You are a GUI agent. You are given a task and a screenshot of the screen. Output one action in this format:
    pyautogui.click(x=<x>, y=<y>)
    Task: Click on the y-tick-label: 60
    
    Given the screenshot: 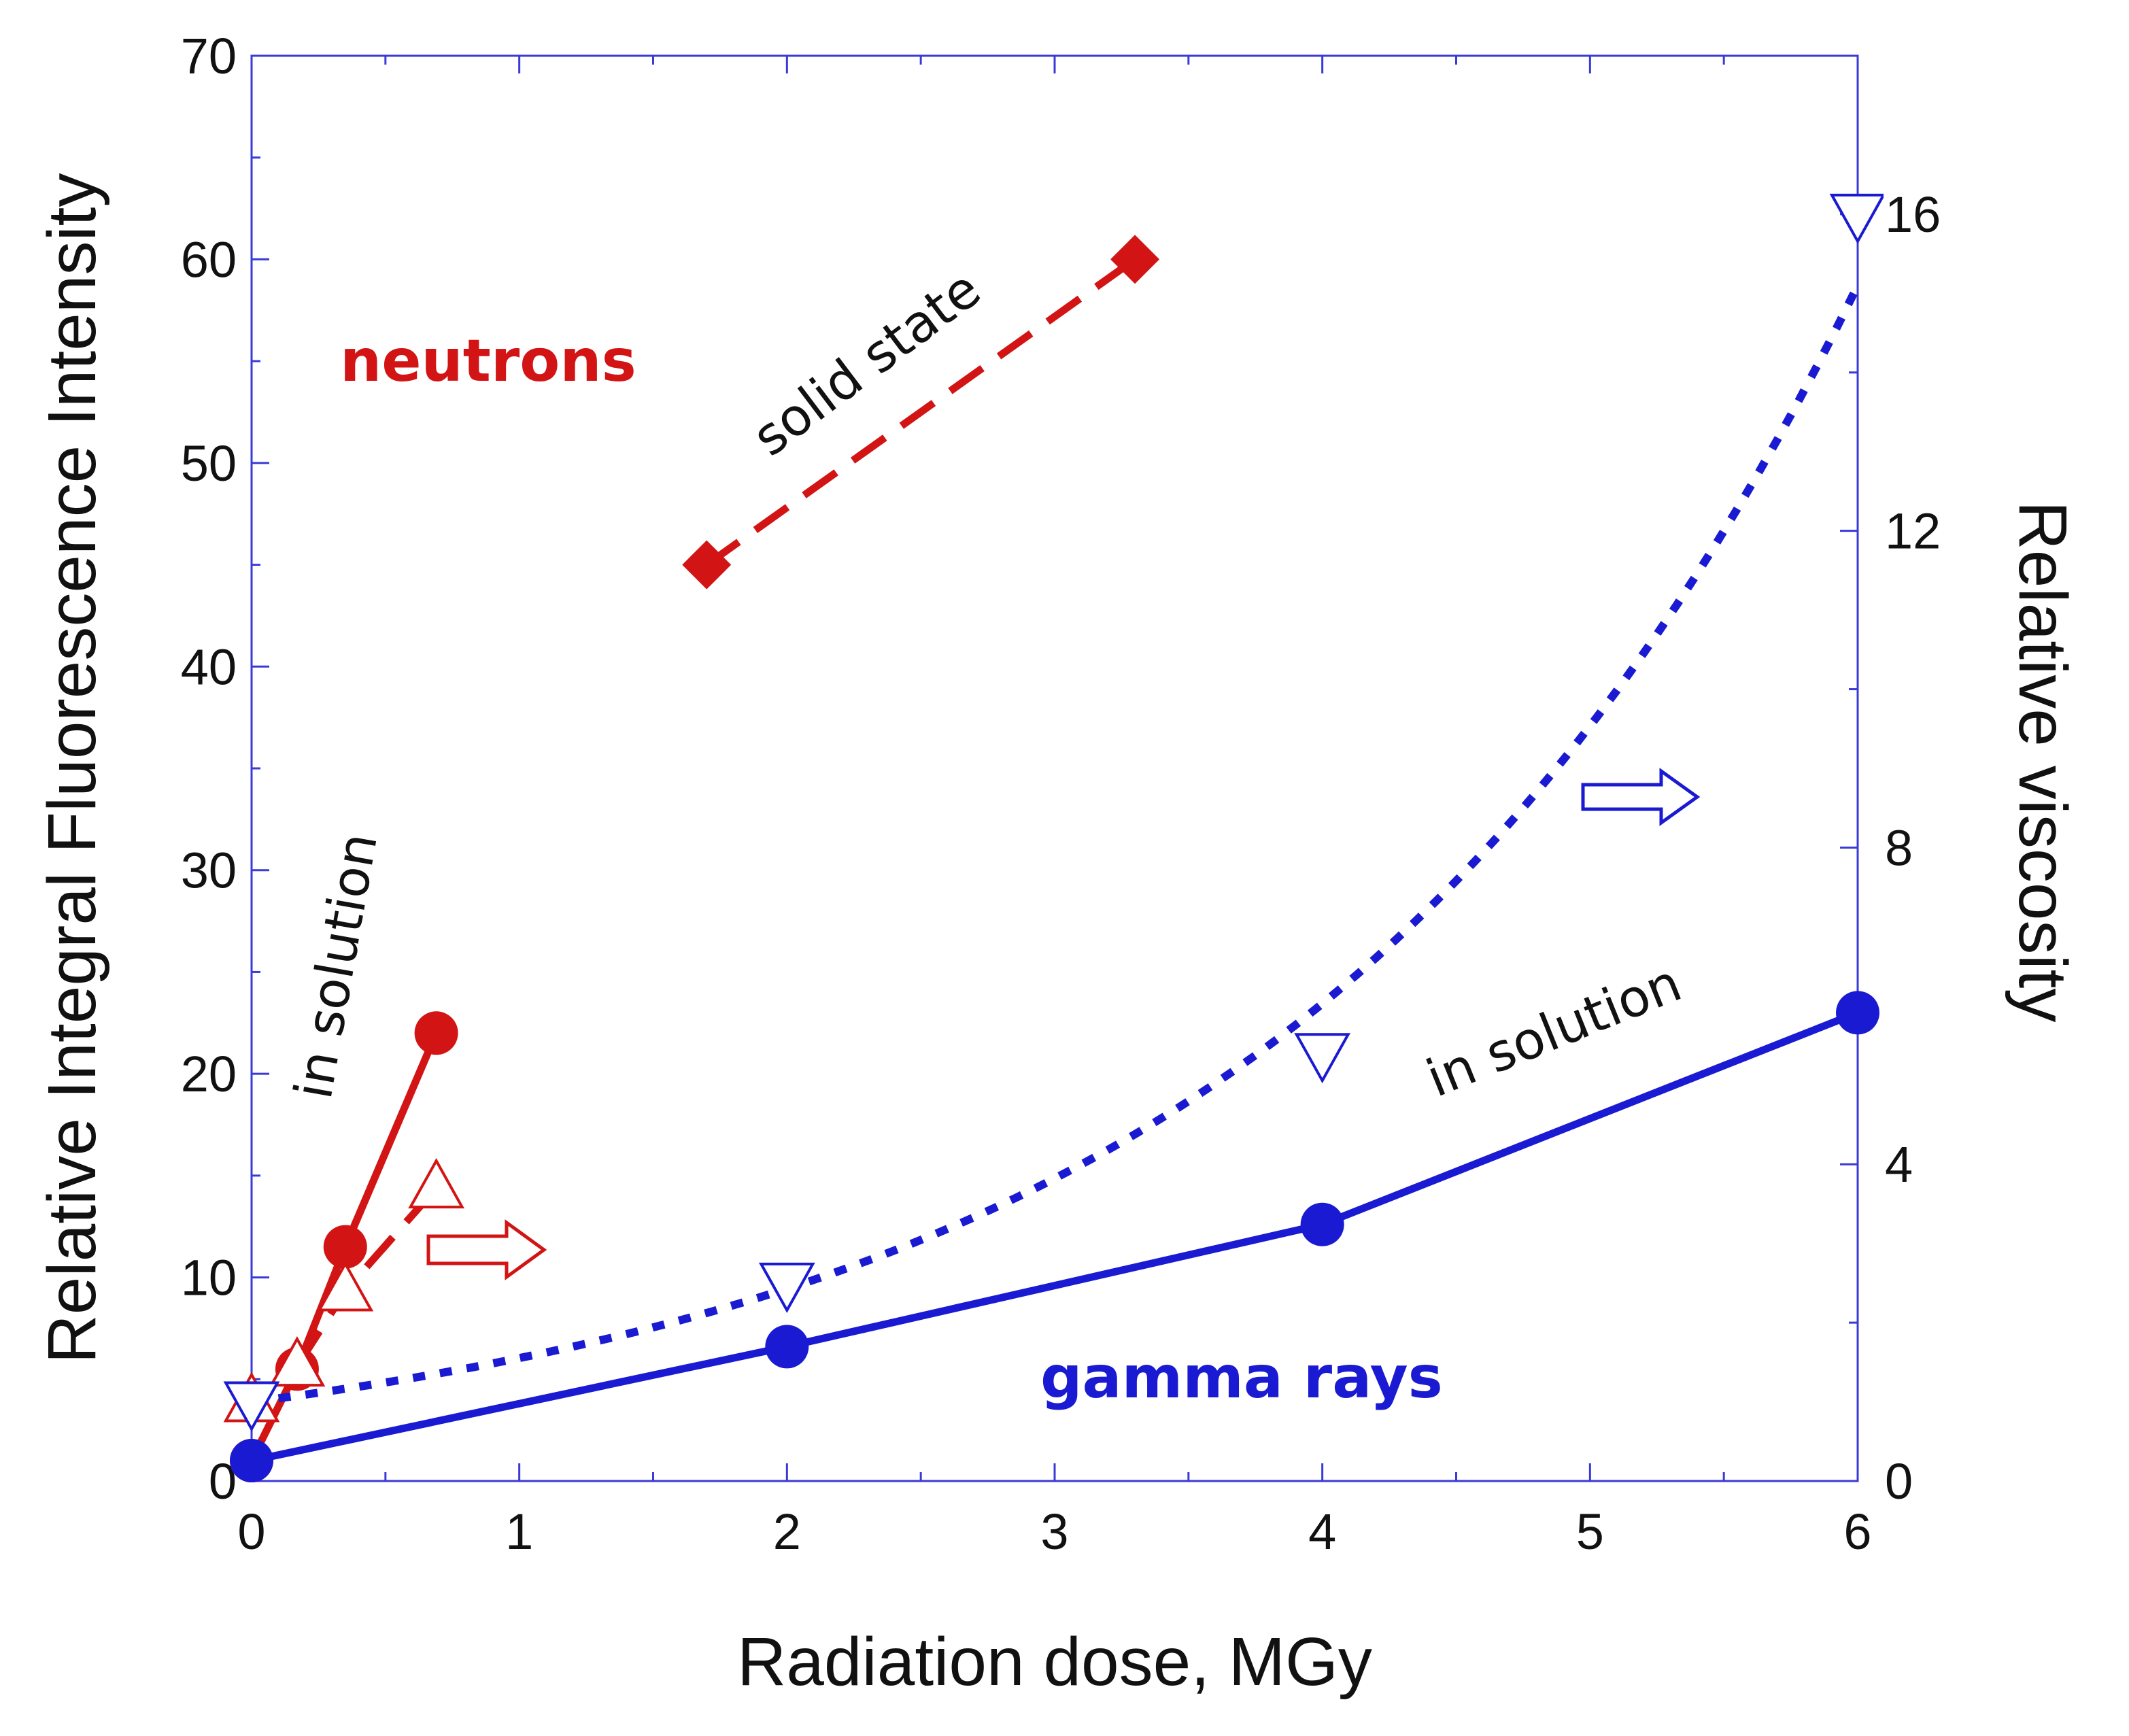 What is the action you would take?
    pyautogui.click(x=209, y=259)
    